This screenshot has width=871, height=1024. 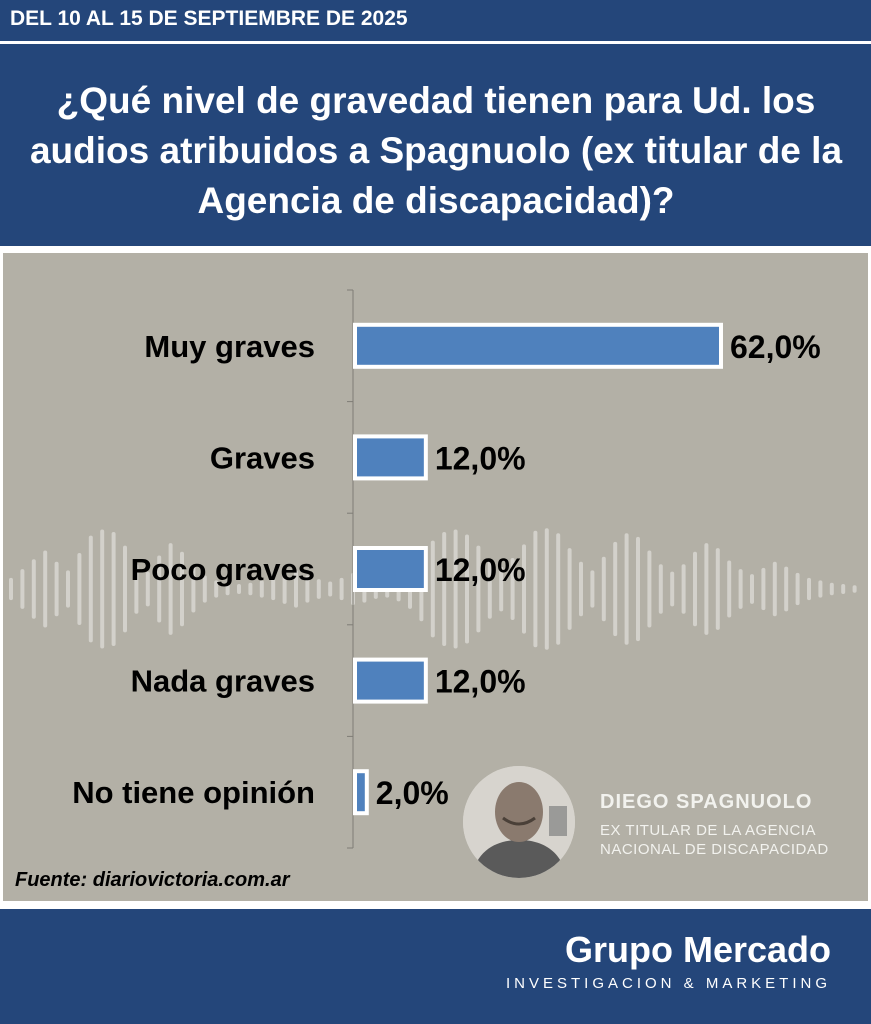 What do you see at coordinates (708, 830) in the screenshot?
I see `person-role-line-1: EX TITULAR DE LA AGENCIA` at bounding box center [708, 830].